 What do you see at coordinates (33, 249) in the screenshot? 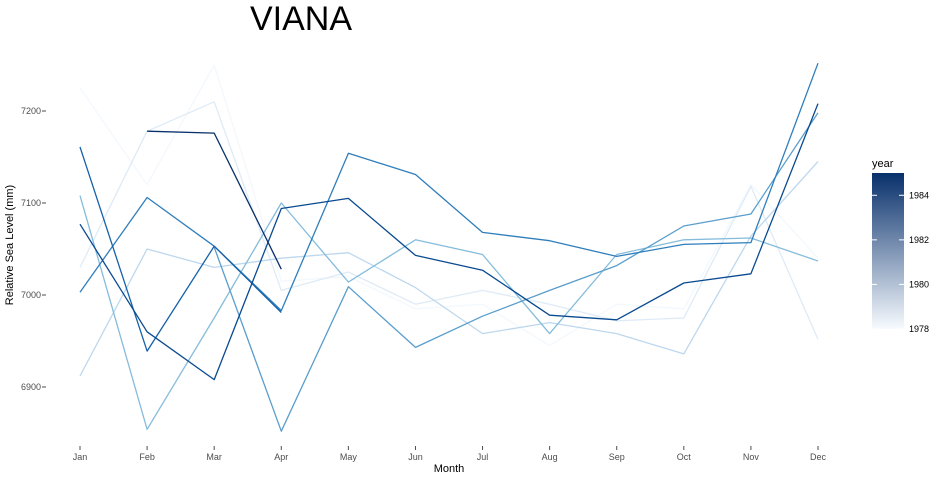
I see `y-axis: 6900 7000 7100 7200` at bounding box center [33, 249].